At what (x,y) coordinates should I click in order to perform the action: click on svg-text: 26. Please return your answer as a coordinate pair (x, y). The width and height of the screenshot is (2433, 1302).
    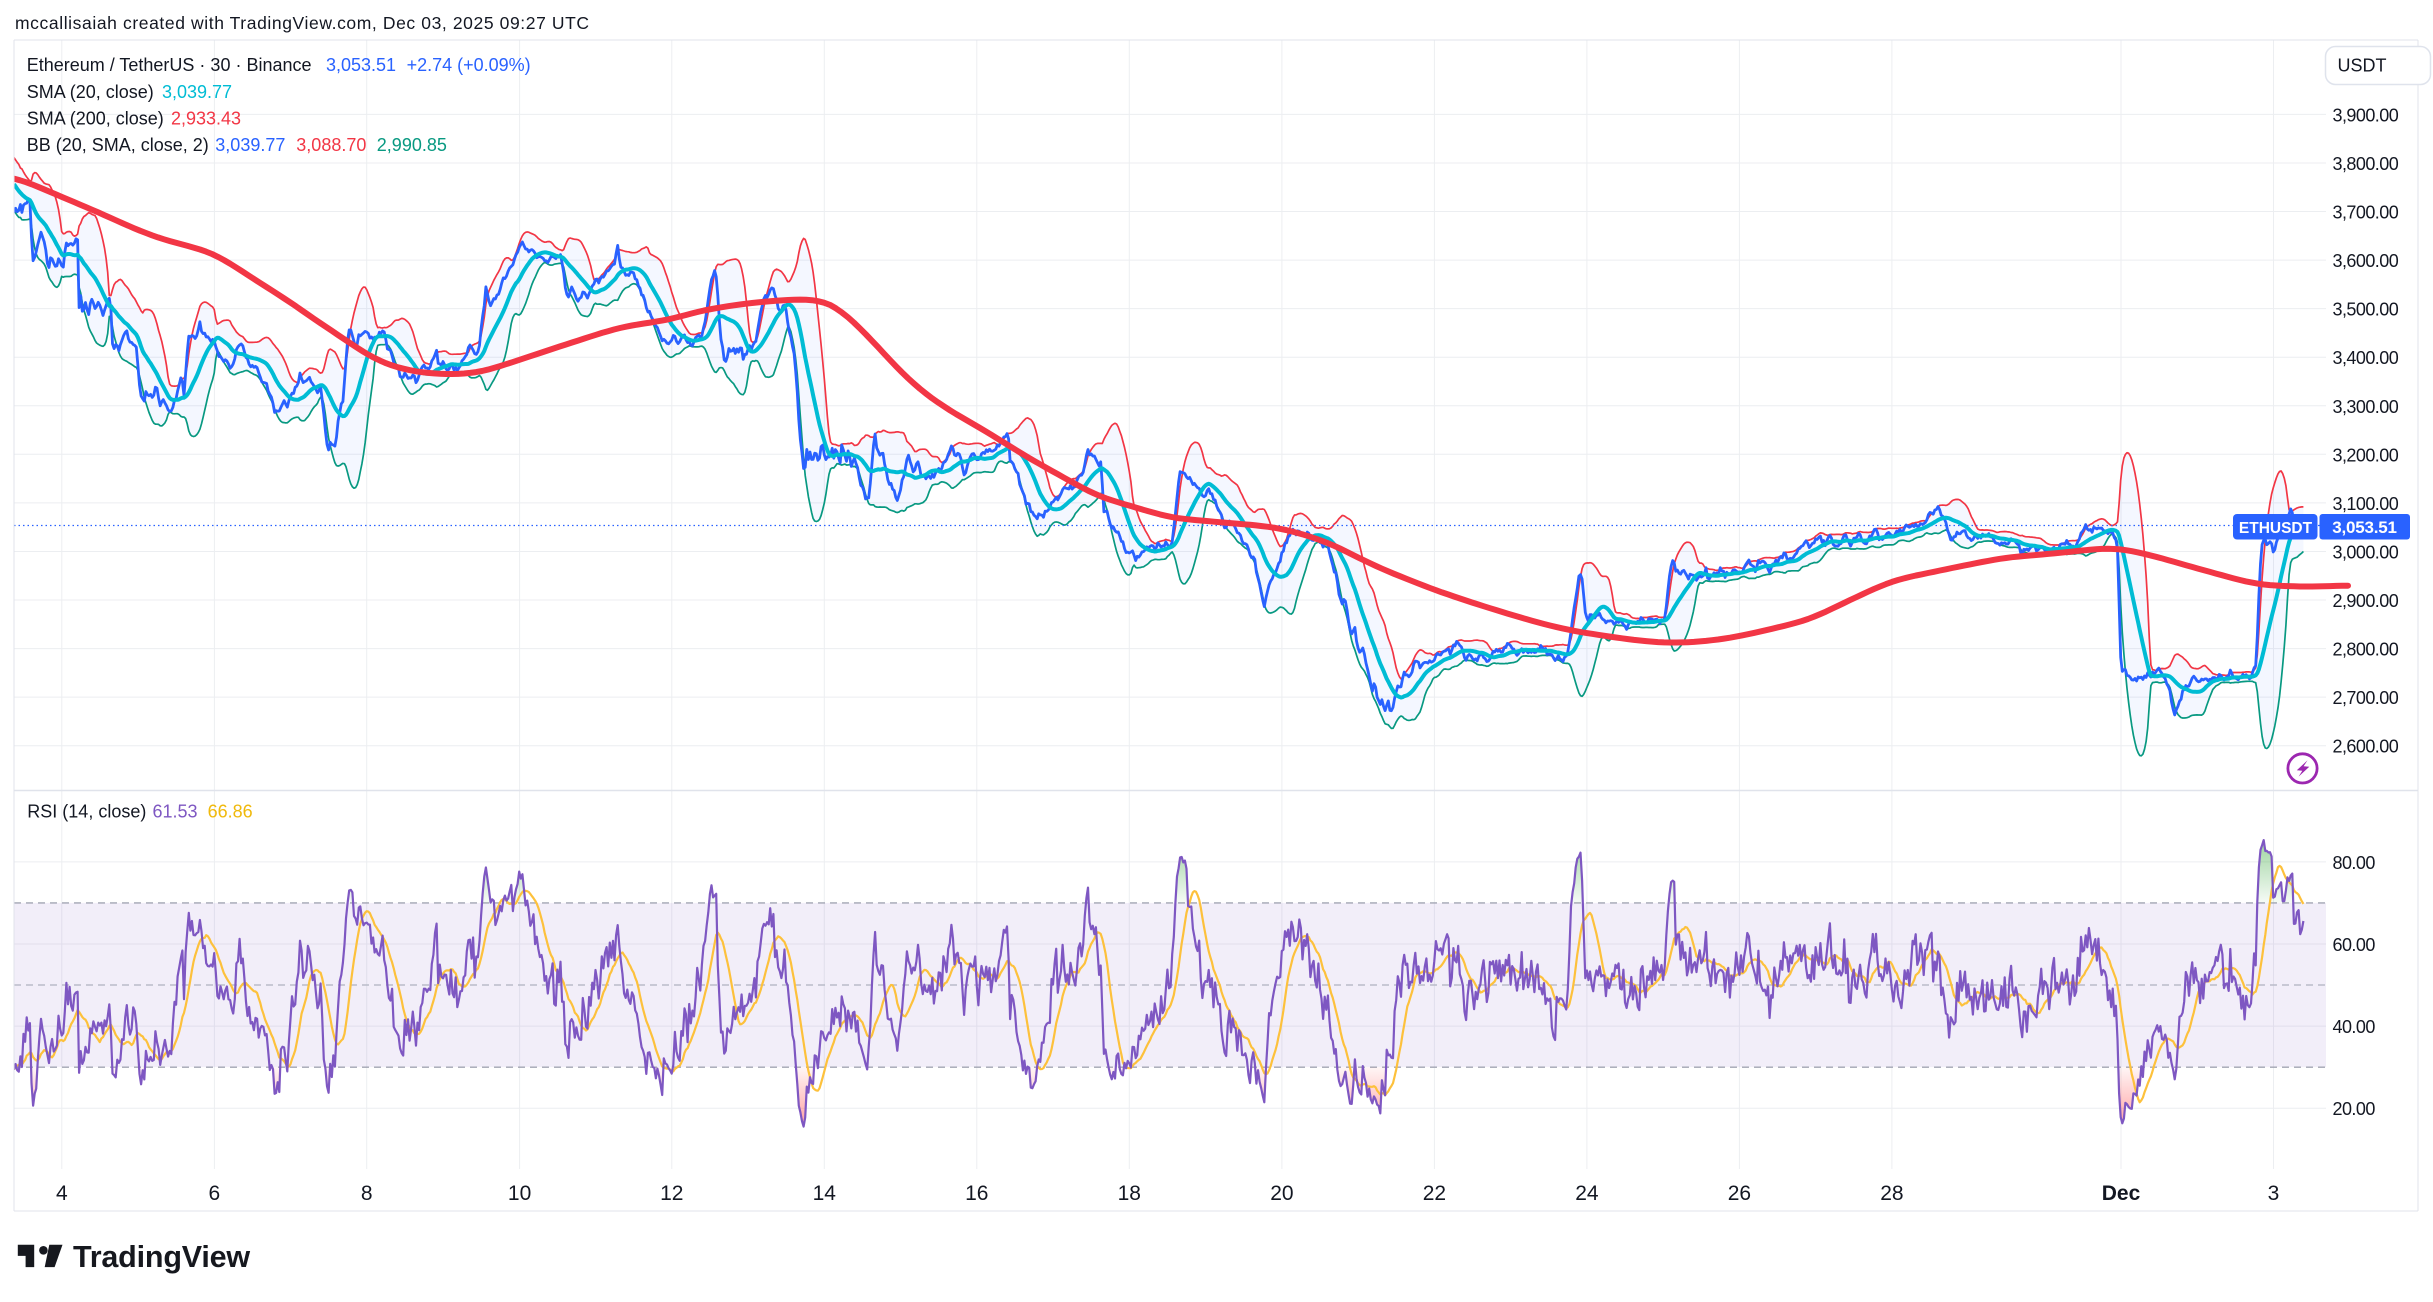
    Looking at the image, I should click on (1739, 1193).